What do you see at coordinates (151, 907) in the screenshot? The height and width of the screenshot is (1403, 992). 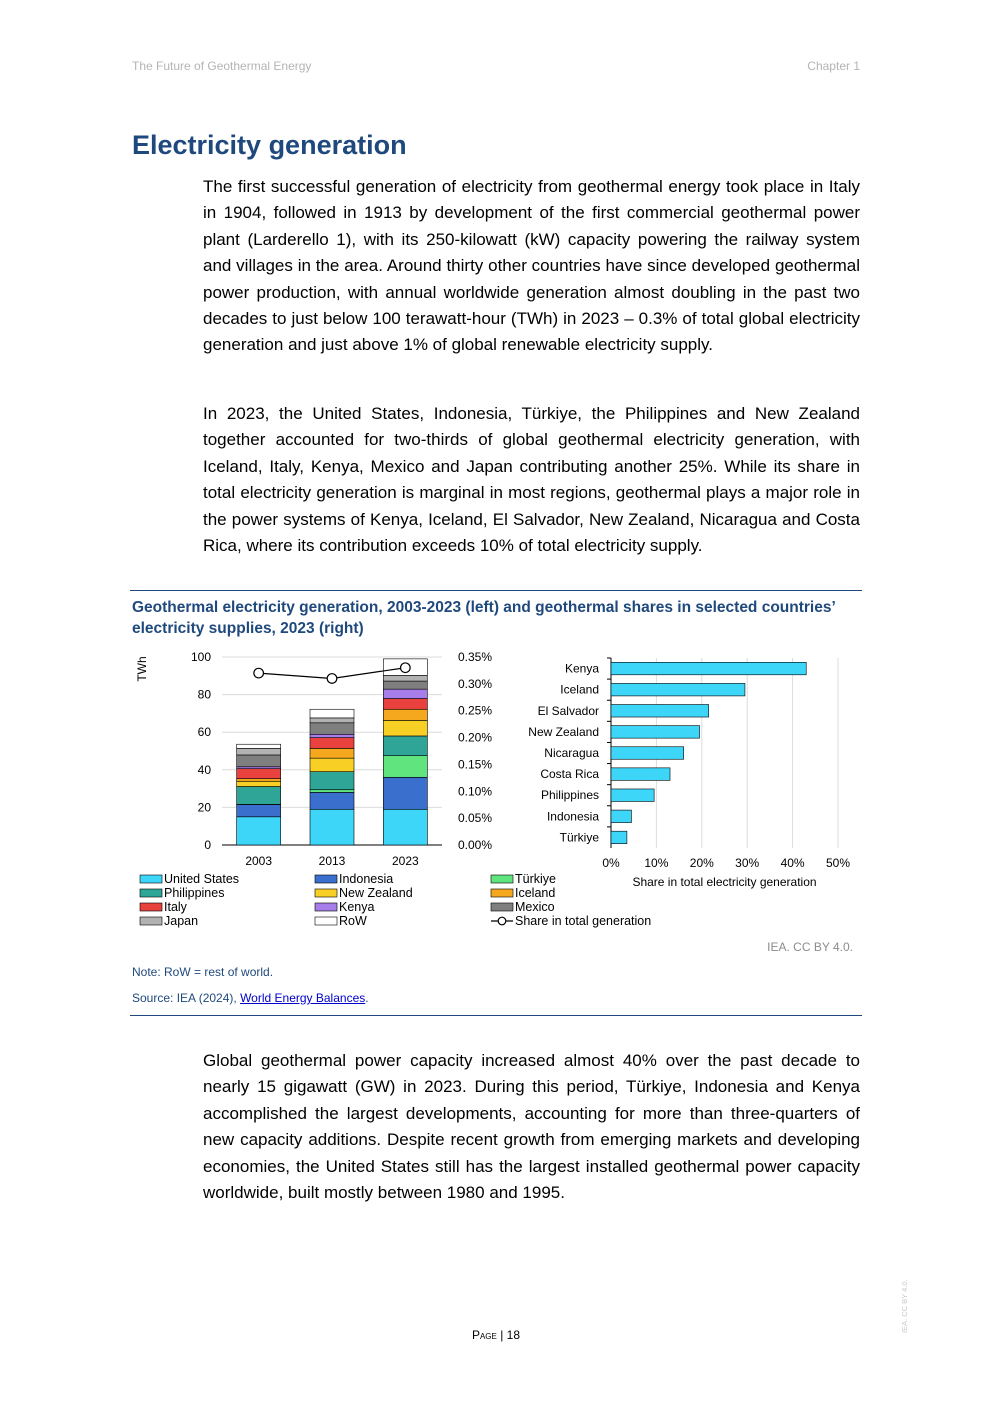 I see `legend-swatch-italy` at bounding box center [151, 907].